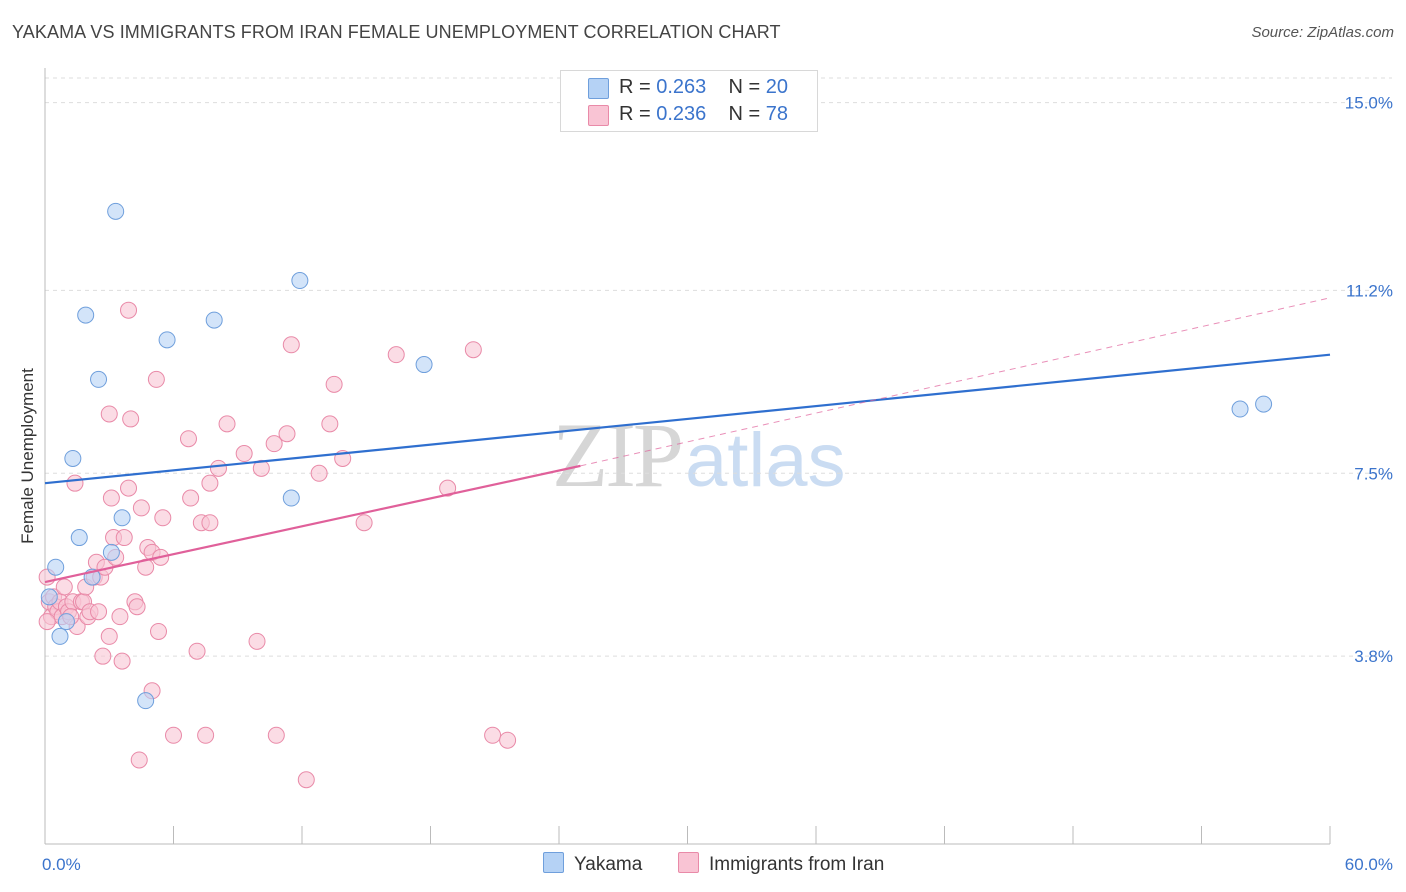 The width and height of the screenshot is (1406, 892). What do you see at coordinates (704, 87) in the screenshot?
I see `legend-yakama-stats: R = 0.263 N = 20` at bounding box center [704, 87].